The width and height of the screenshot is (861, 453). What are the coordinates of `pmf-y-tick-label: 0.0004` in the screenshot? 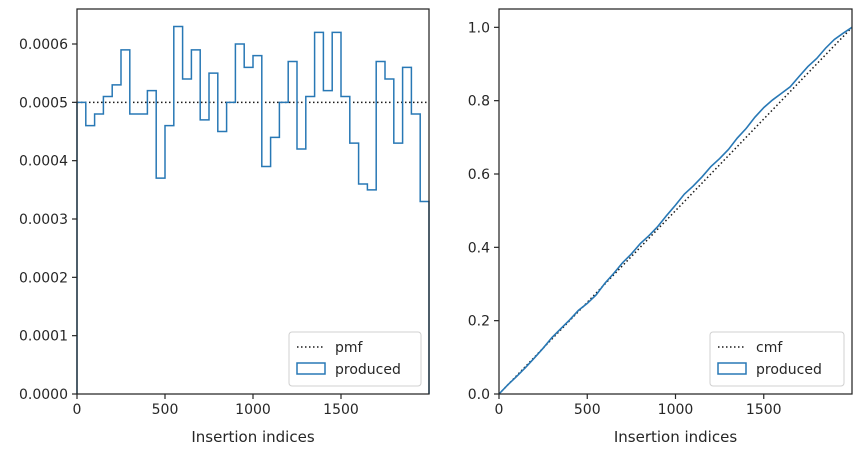 It's located at (43, 162).